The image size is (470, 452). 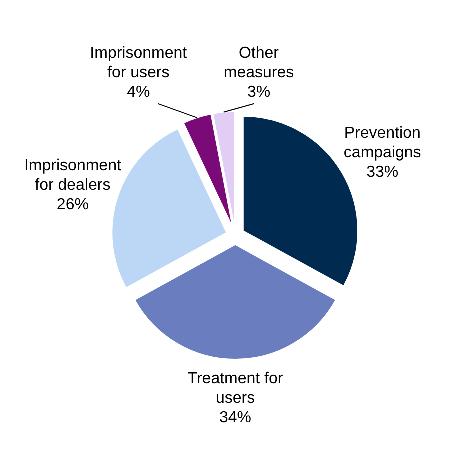 What do you see at coordinates (235, 418) in the screenshot?
I see `data-label: 34%` at bounding box center [235, 418].